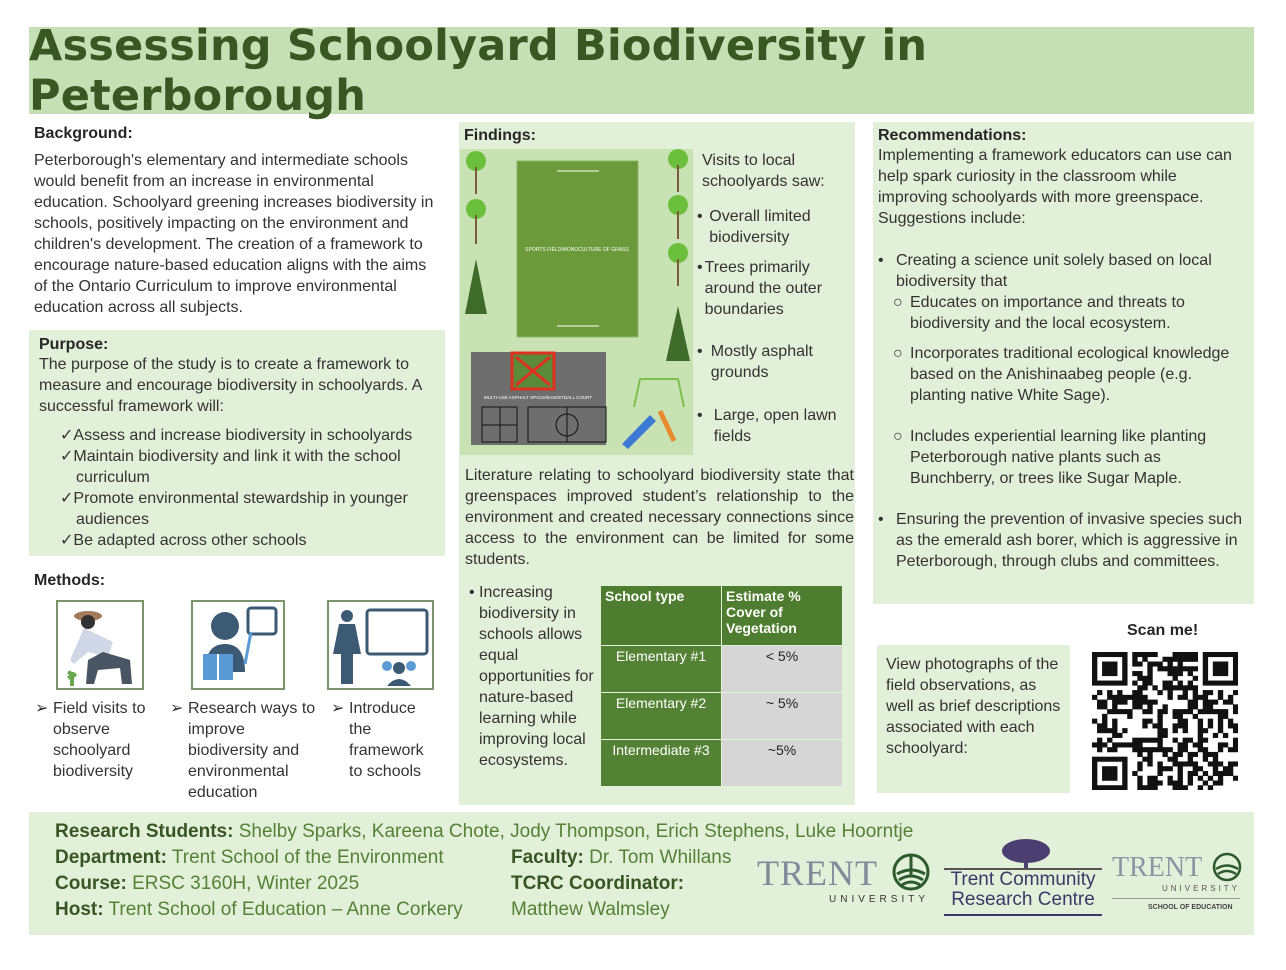  Describe the element at coordinates (661, 763) in the screenshot. I see `table-cell: Intermediate #3` at that location.